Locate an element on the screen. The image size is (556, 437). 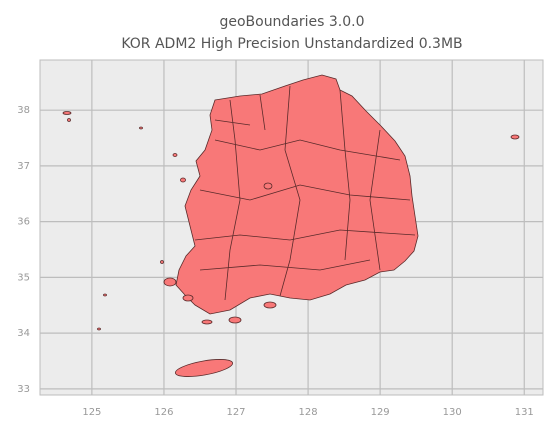
x-tick-label: 128 is located at coordinates (308, 412).